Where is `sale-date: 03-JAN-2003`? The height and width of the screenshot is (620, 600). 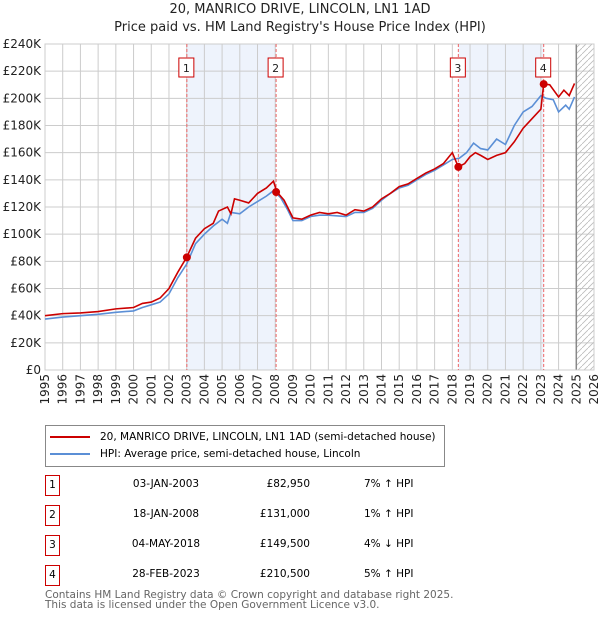
sale-date: 03-JAN-2003 is located at coordinates (166, 484).